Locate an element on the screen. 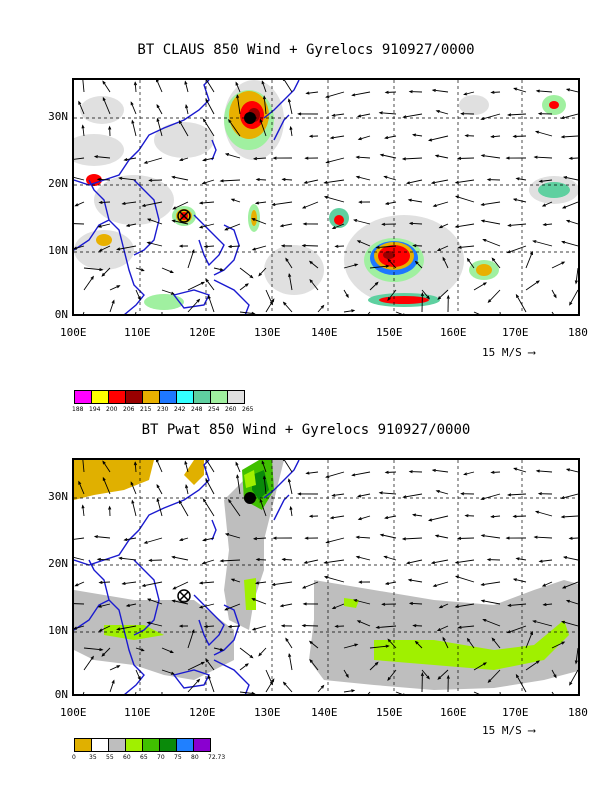 The image size is (612, 792). panel2-lat-label: 30N is located at coordinates (58, 496).